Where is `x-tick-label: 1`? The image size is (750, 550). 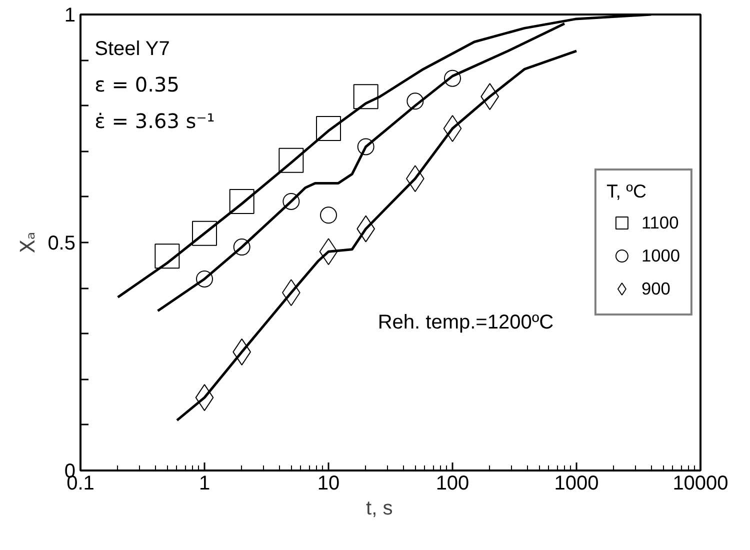
x-tick-label: 1 is located at coordinates (204, 483).